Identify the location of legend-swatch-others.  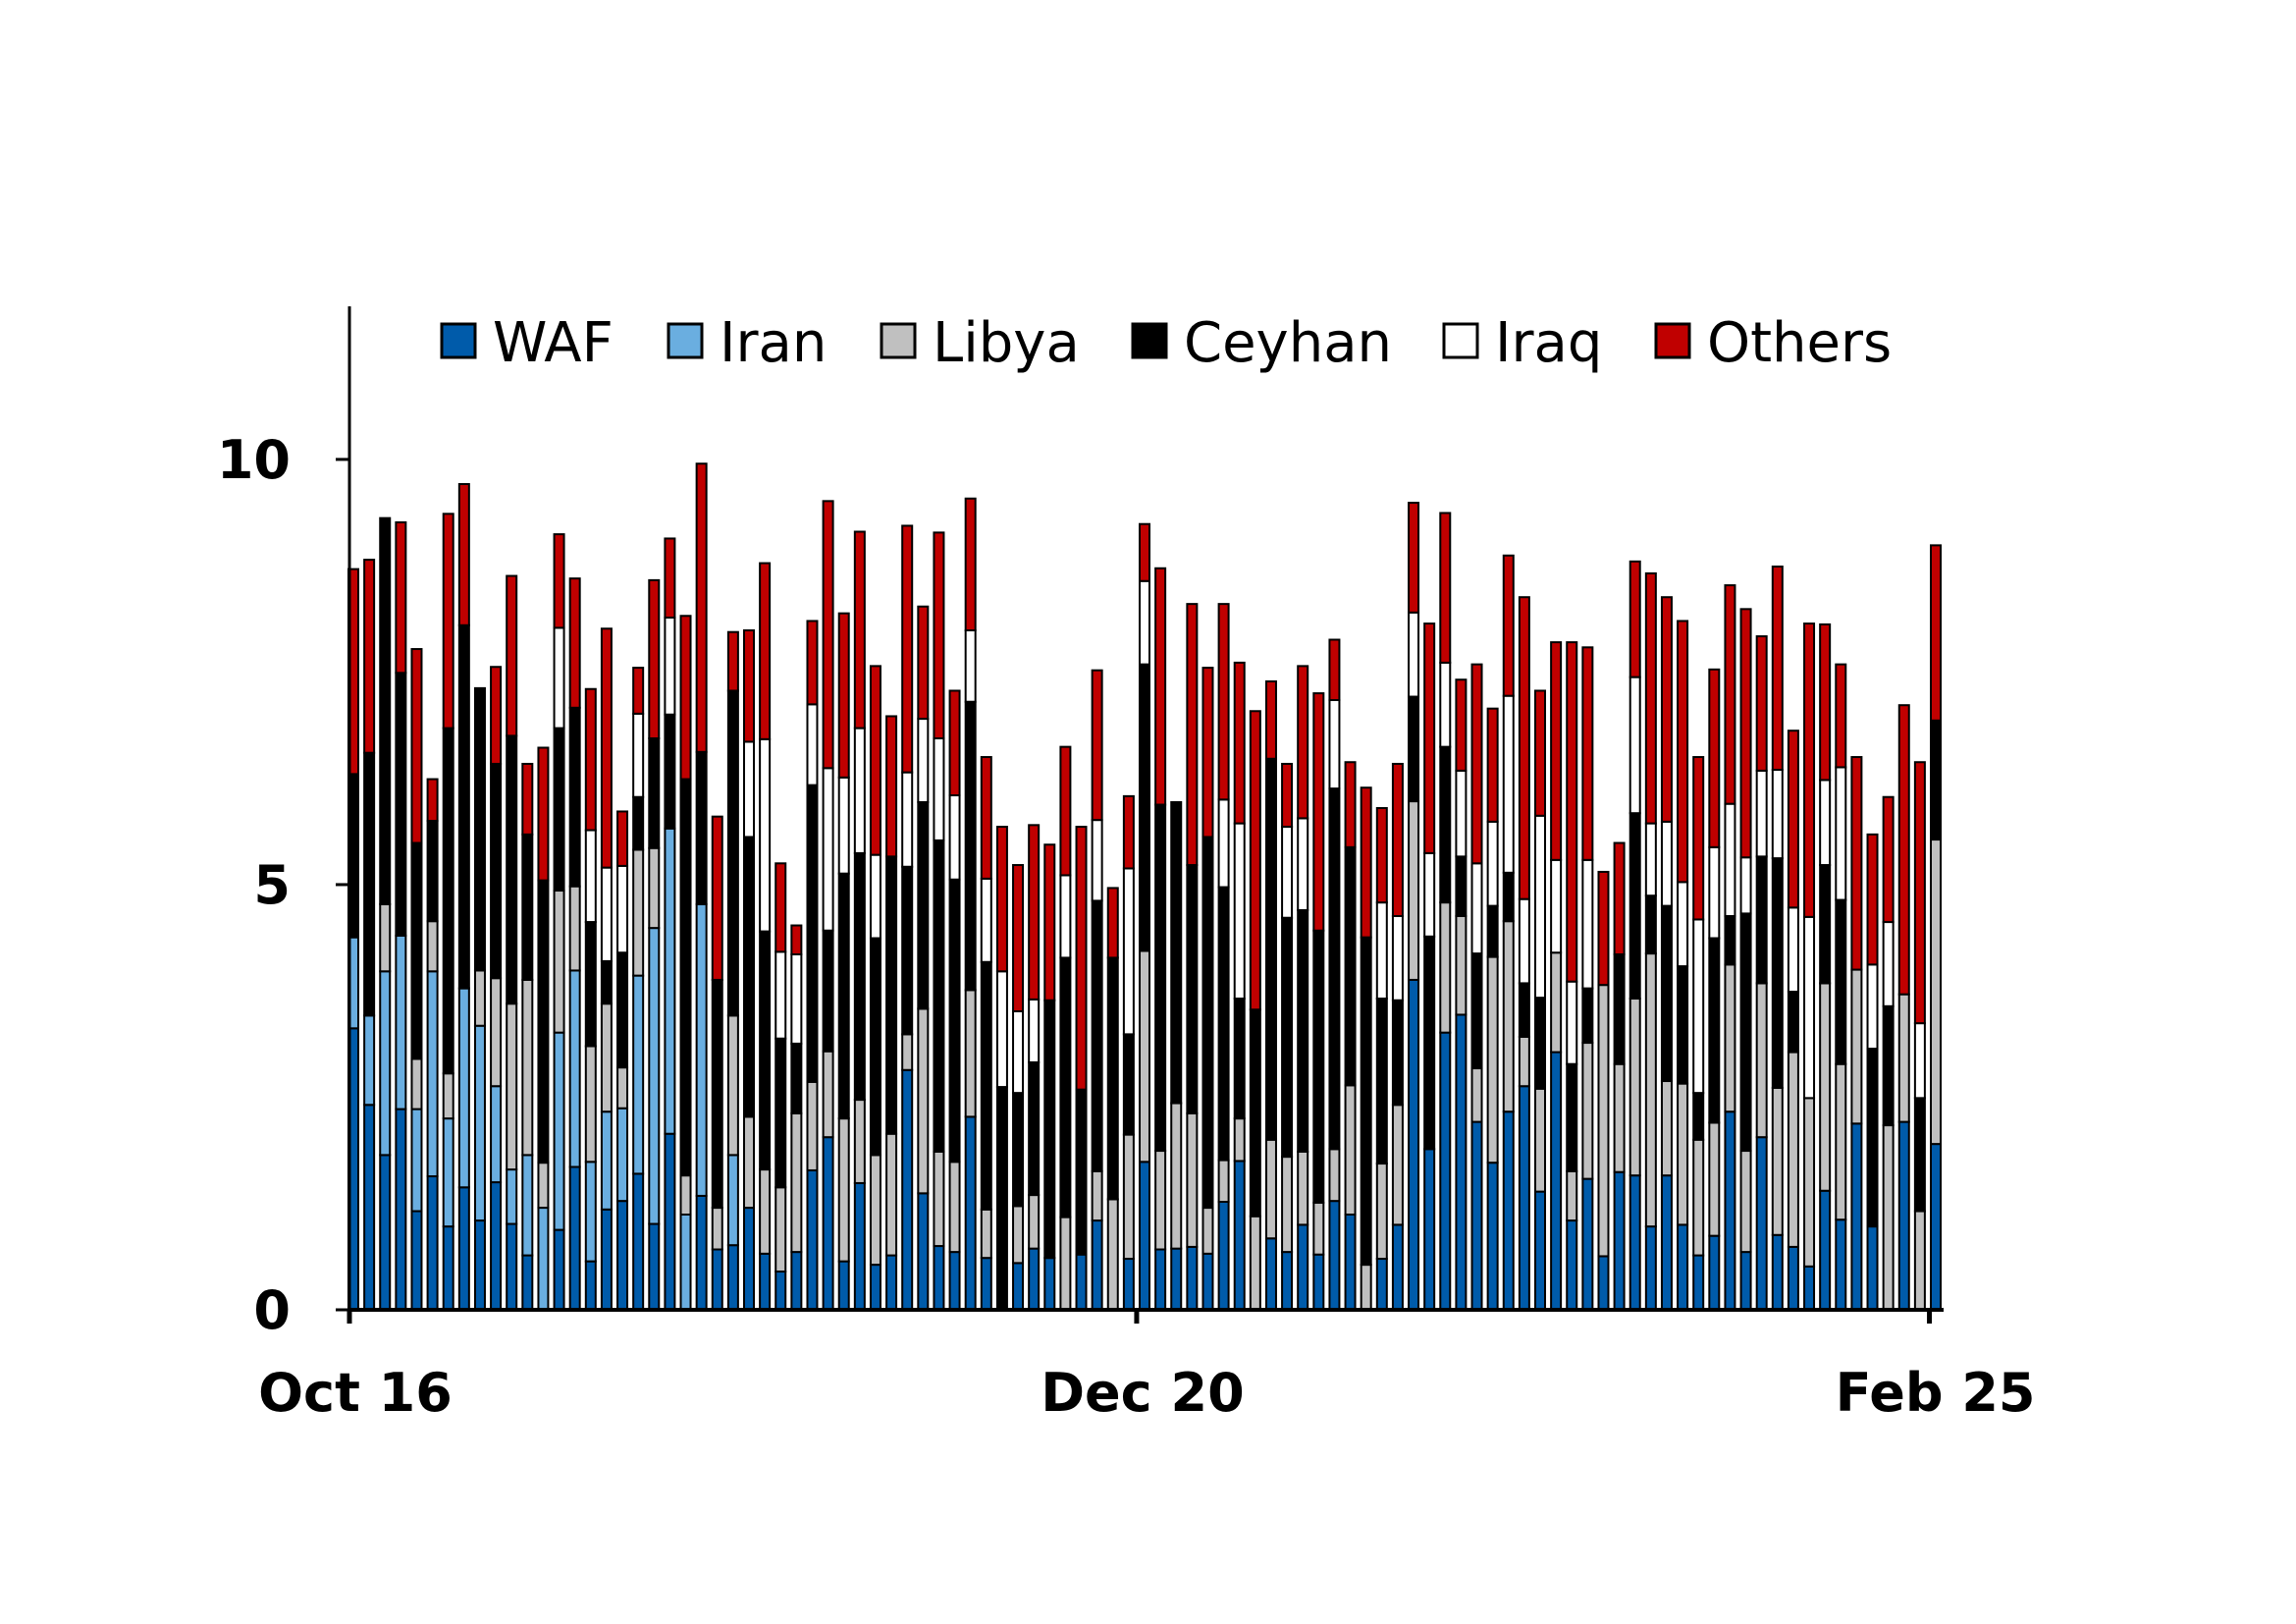
(1672, 340).